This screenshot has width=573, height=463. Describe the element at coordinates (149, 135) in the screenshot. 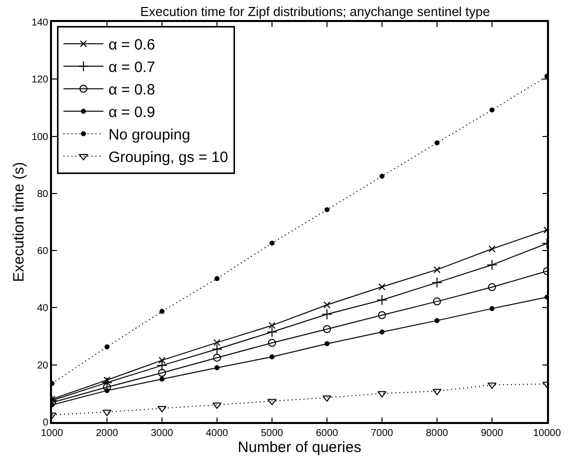

I see `legend-label: No grouping` at that location.